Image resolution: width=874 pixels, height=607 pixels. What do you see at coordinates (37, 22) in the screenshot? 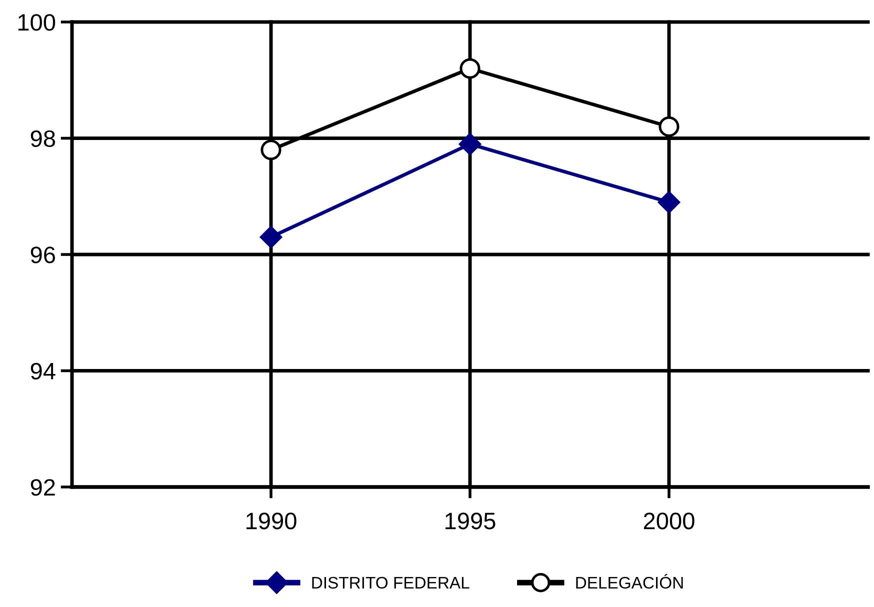
I see `y-tick-label: 100` at bounding box center [37, 22].